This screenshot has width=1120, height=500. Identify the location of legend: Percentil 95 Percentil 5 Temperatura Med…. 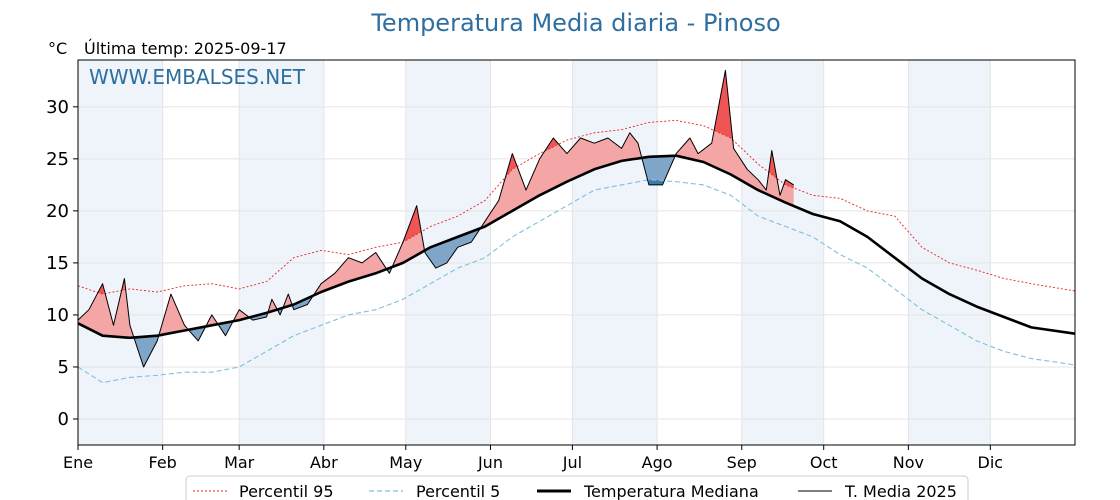
(577, 487).